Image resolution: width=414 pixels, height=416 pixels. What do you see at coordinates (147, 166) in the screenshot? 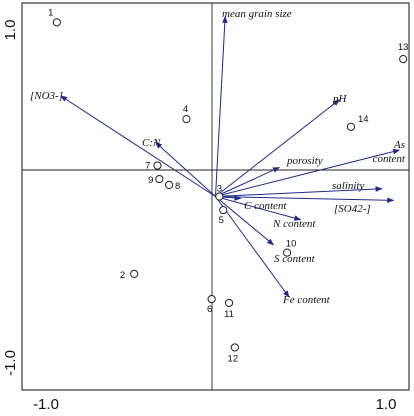
I see `sample-label-7: 7` at bounding box center [147, 166].